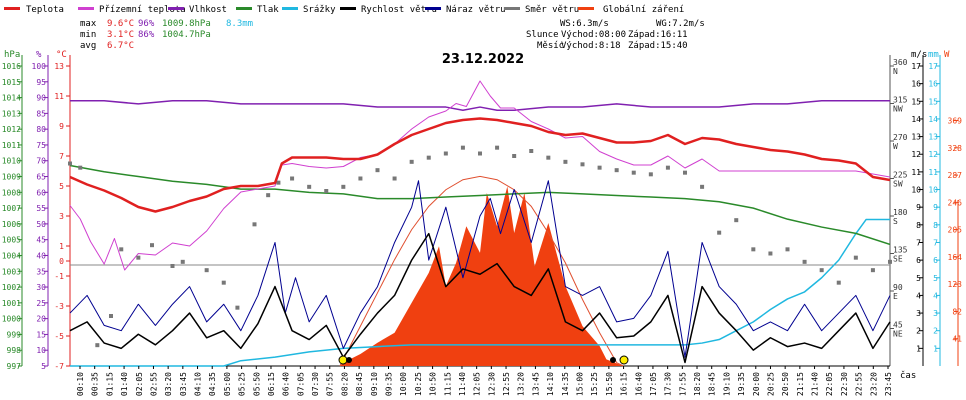  Describe the element at coordinates (918, 348) in the screenshot. I see `wind-tick-label: 1` at that location.